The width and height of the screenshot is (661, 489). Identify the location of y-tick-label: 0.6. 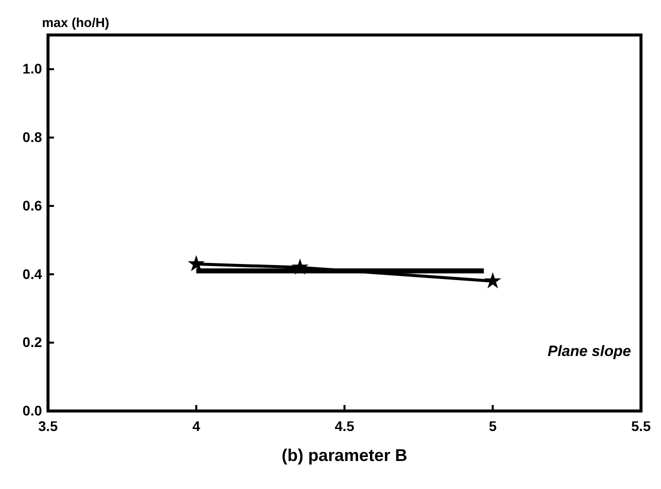
(32, 205).